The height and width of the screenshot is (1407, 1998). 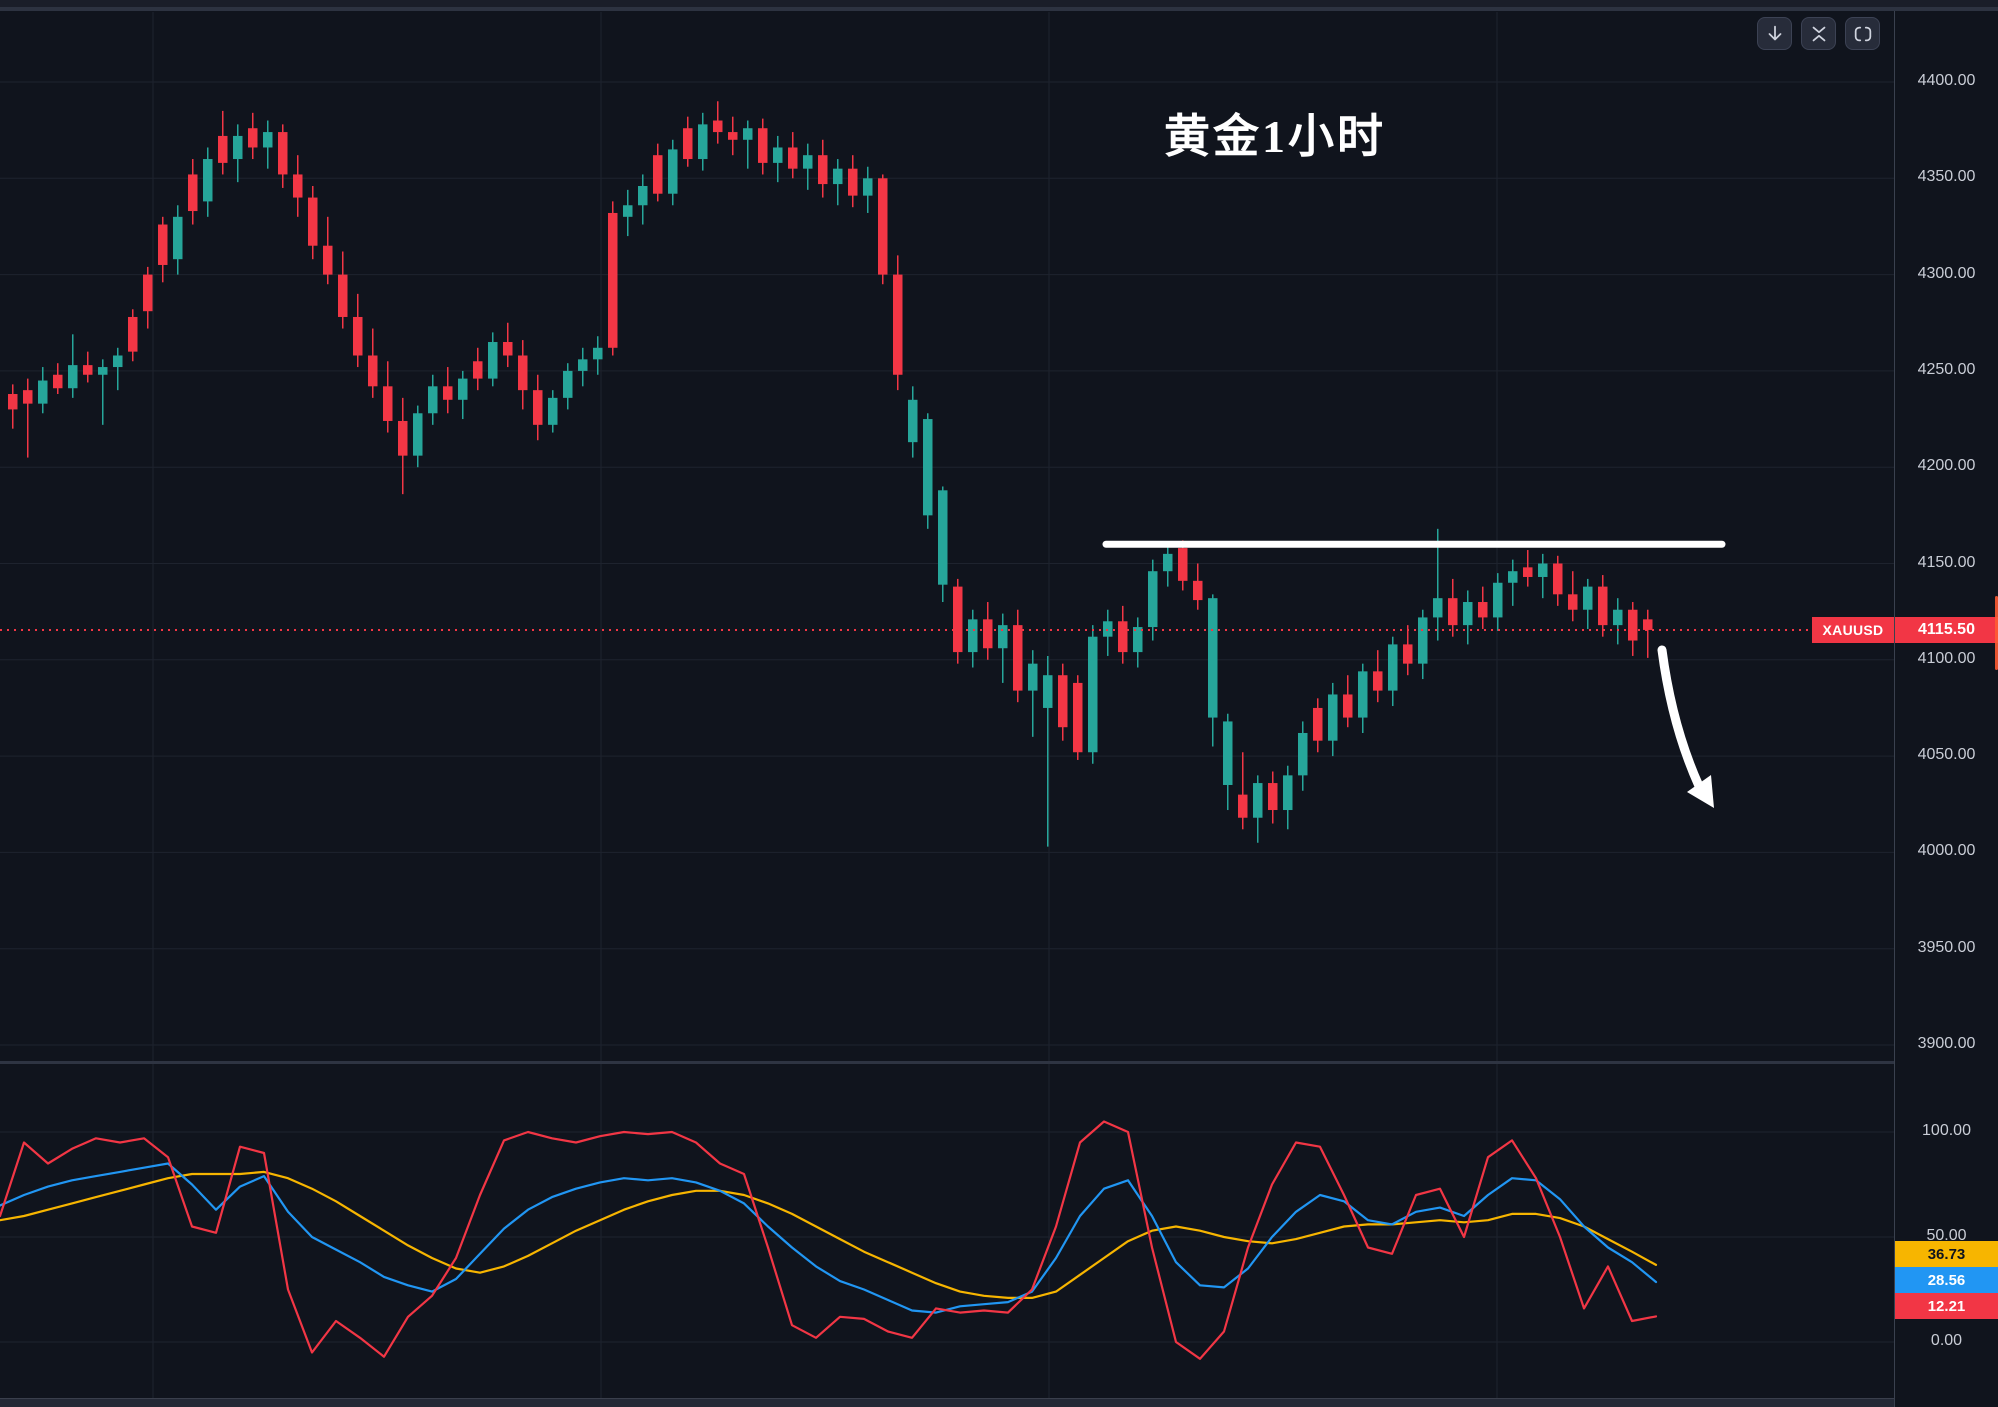 What do you see at coordinates (1680, 718) in the screenshot?
I see `down-arrow-annotation` at bounding box center [1680, 718].